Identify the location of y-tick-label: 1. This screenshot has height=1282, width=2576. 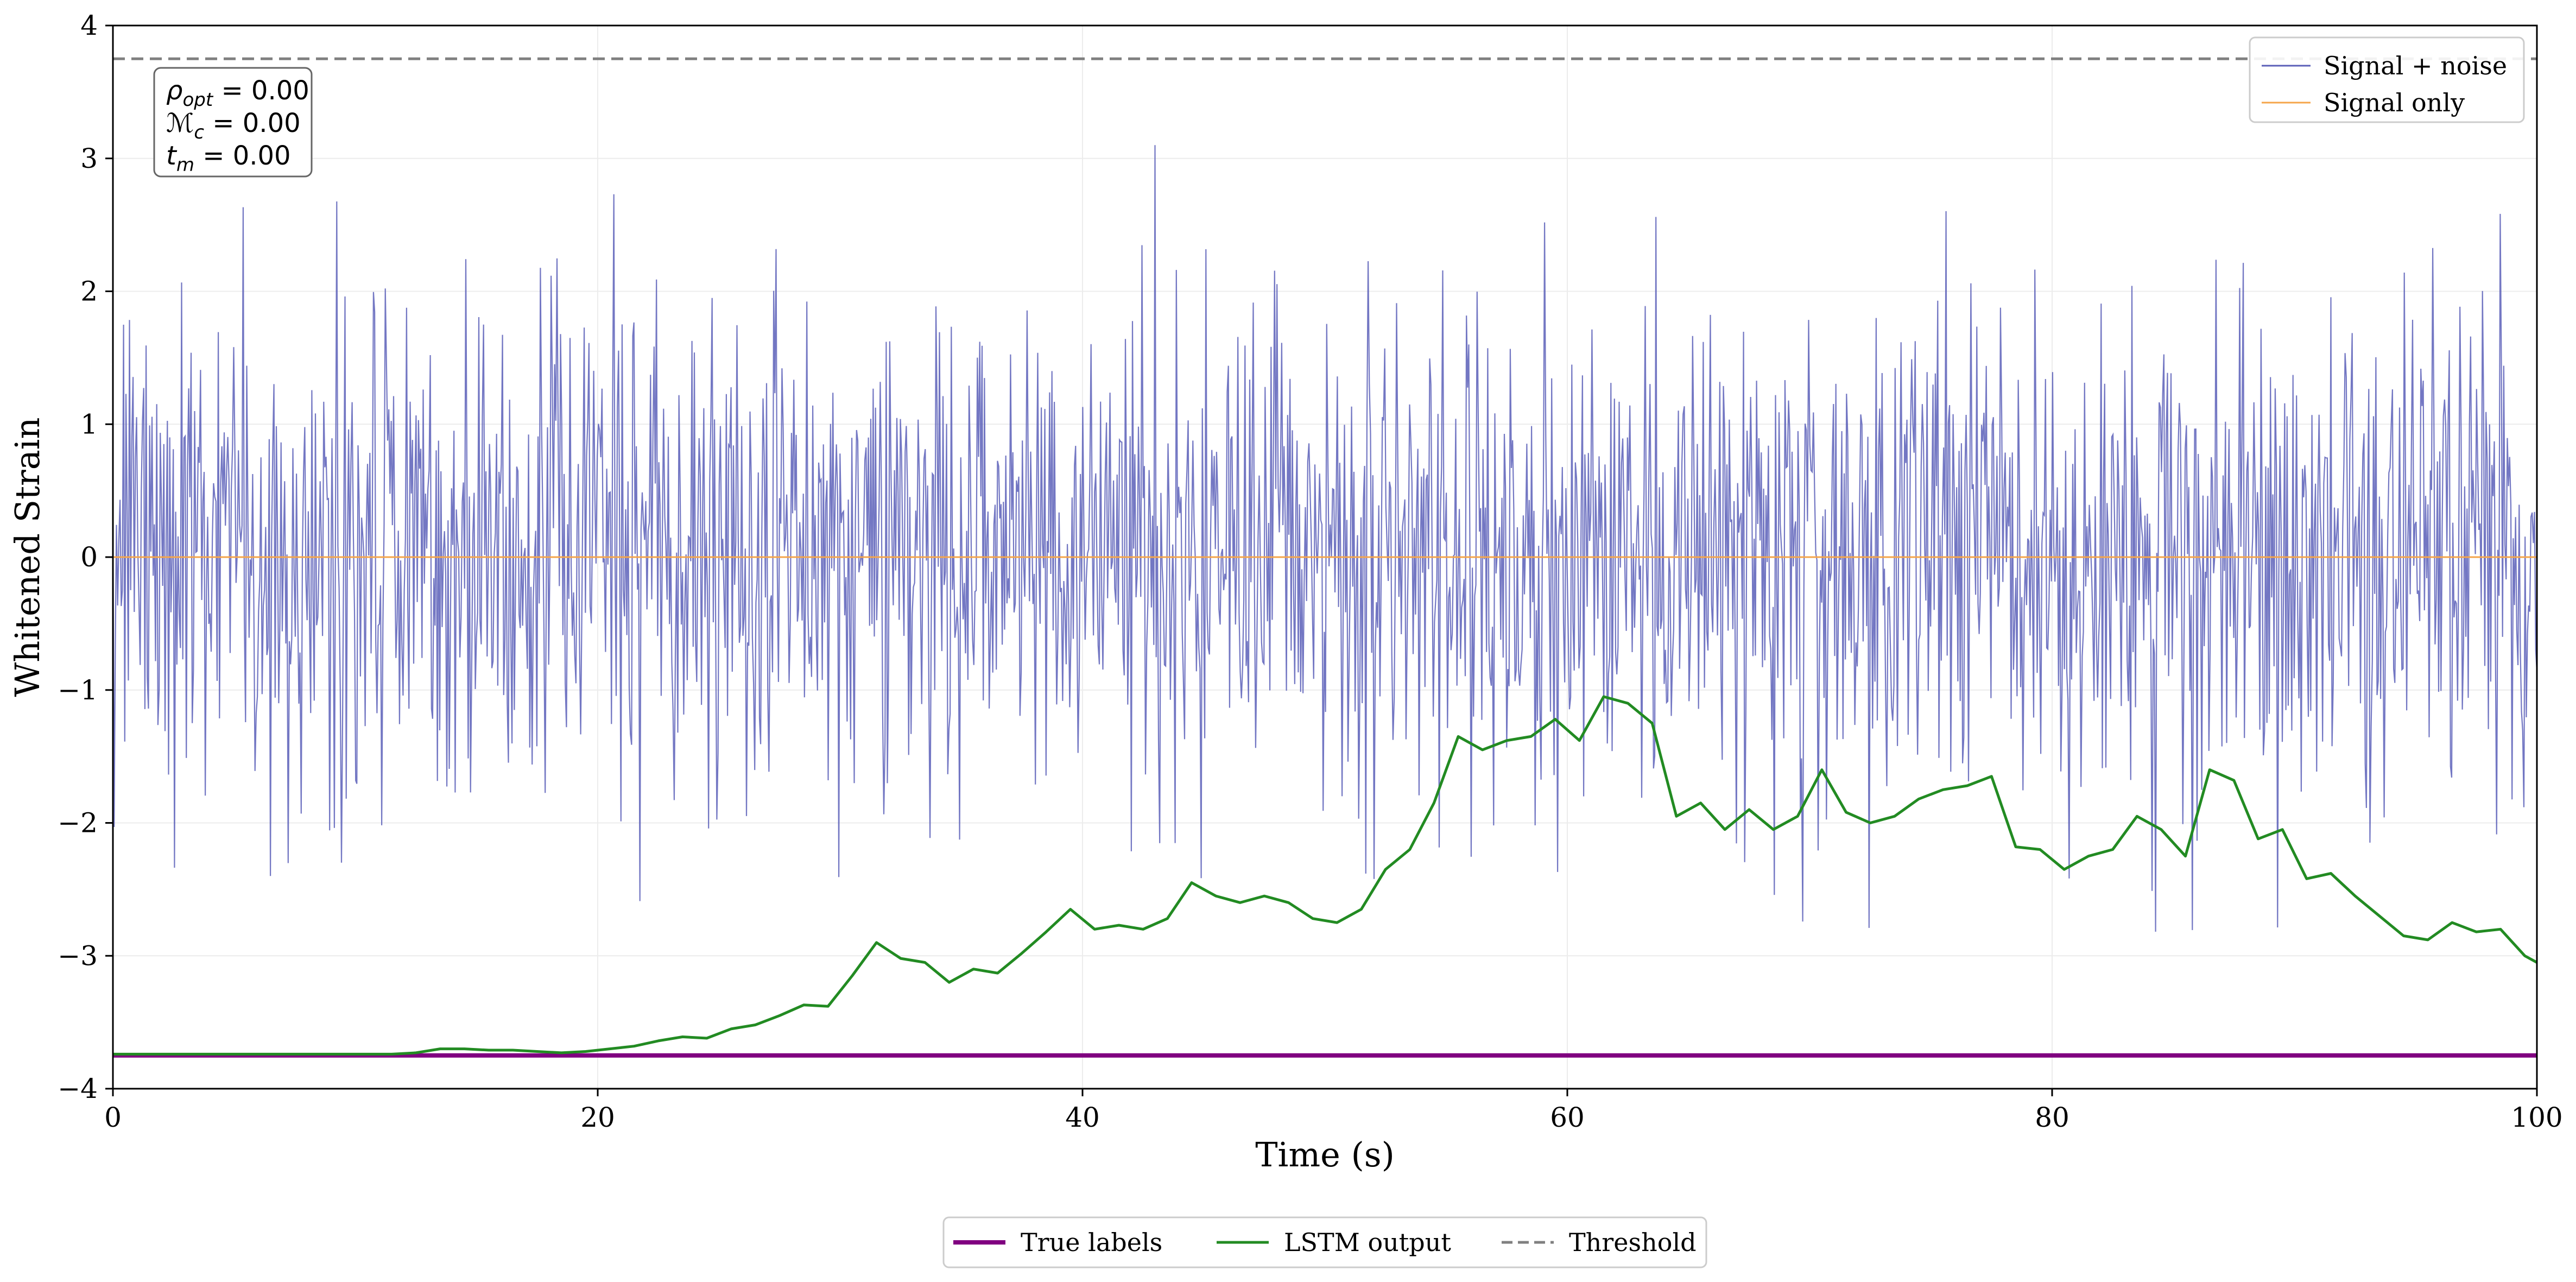
(89, 424).